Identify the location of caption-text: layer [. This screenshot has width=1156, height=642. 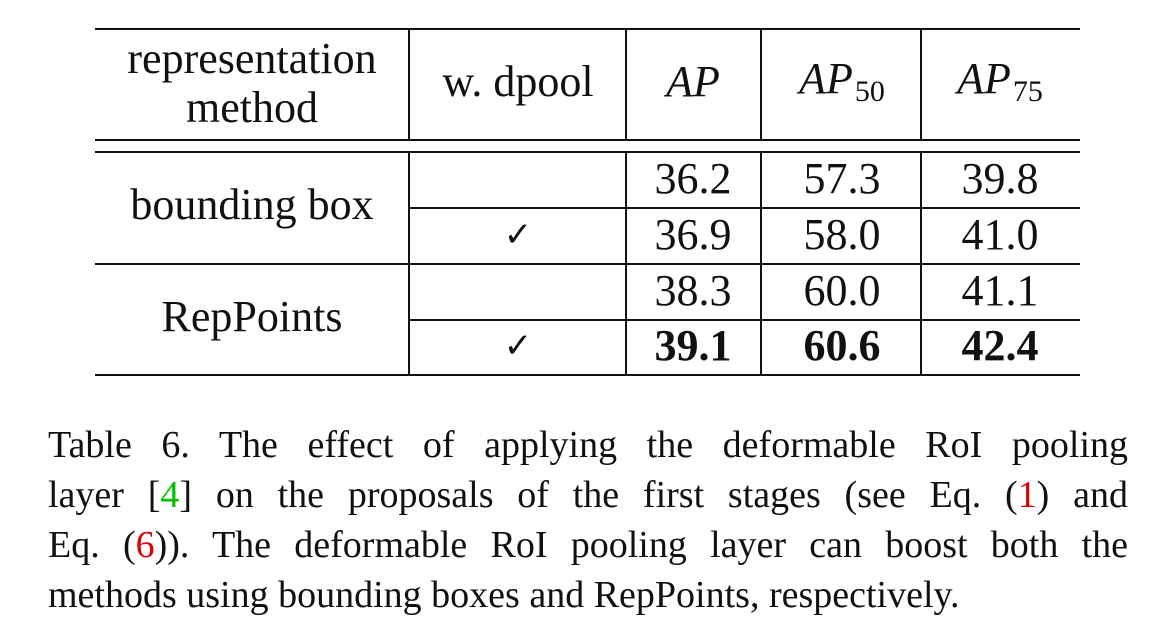
(104, 495).